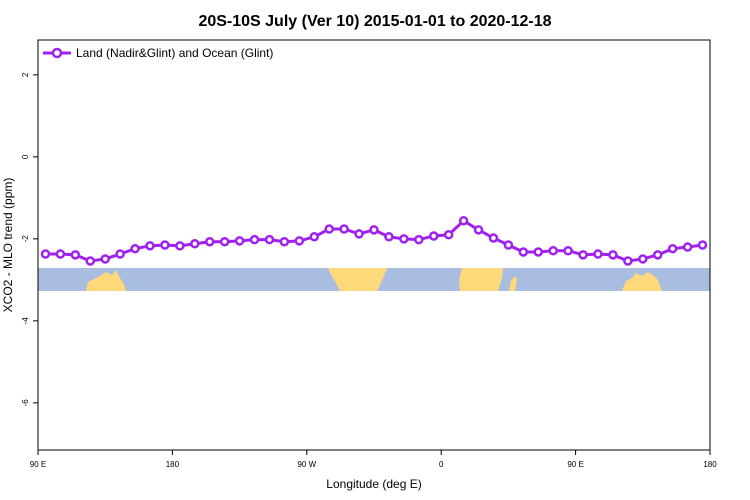 The height and width of the screenshot is (500, 750). What do you see at coordinates (25, 403) in the screenshot?
I see `y-tick-label: -6` at bounding box center [25, 403].